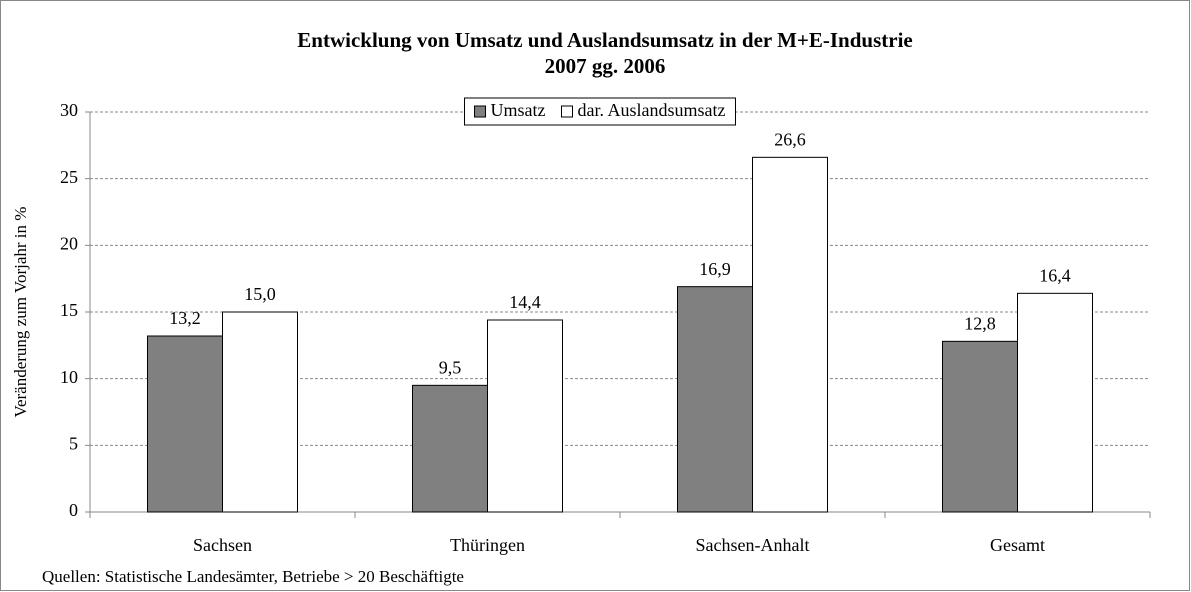  Describe the element at coordinates (222, 545) in the screenshot. I see `x-tick-label: Sachsen` at that location.